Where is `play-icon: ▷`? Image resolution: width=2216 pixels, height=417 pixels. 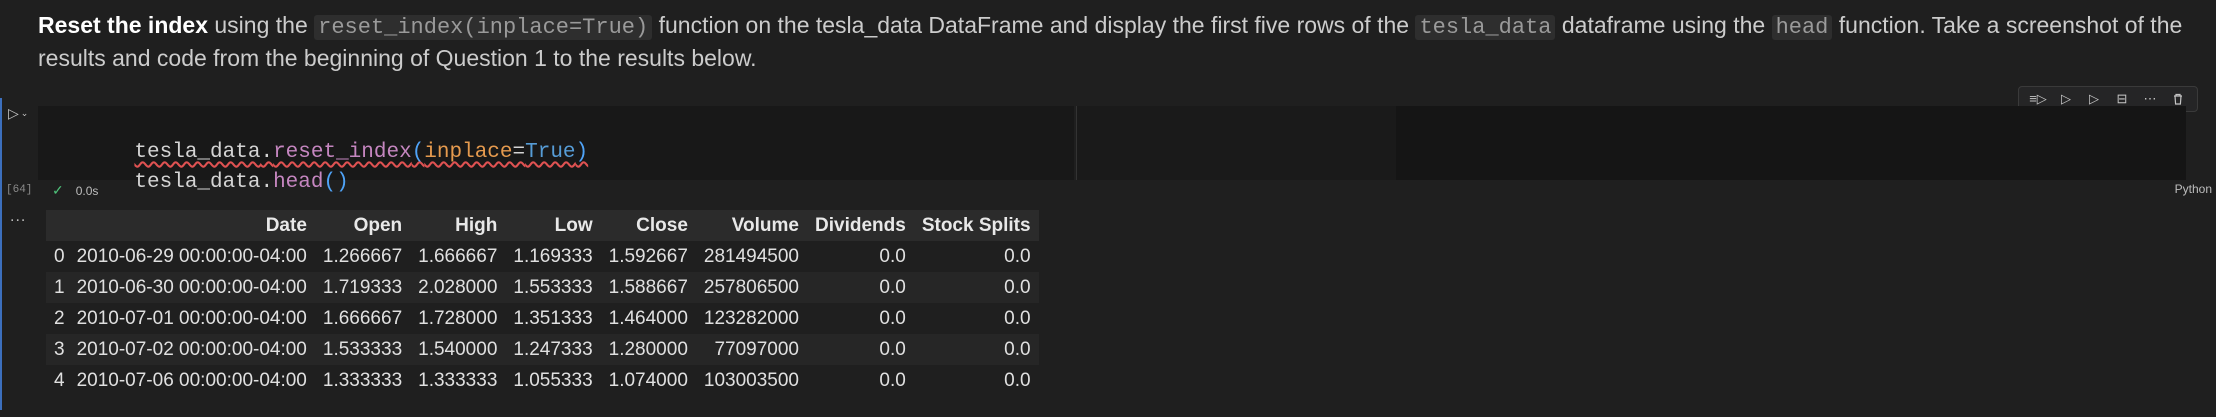 play-icon: ▷ is located at coordinates (13, 113).